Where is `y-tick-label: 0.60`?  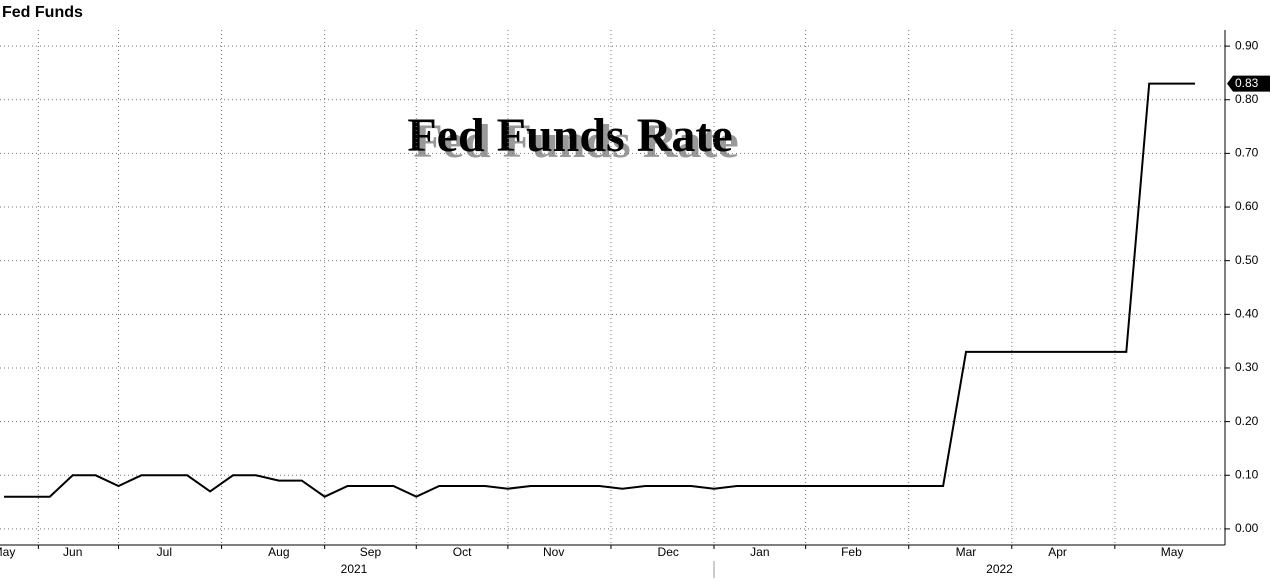 y-tick-label: 0.60 is located at coordinates (1247, 206).